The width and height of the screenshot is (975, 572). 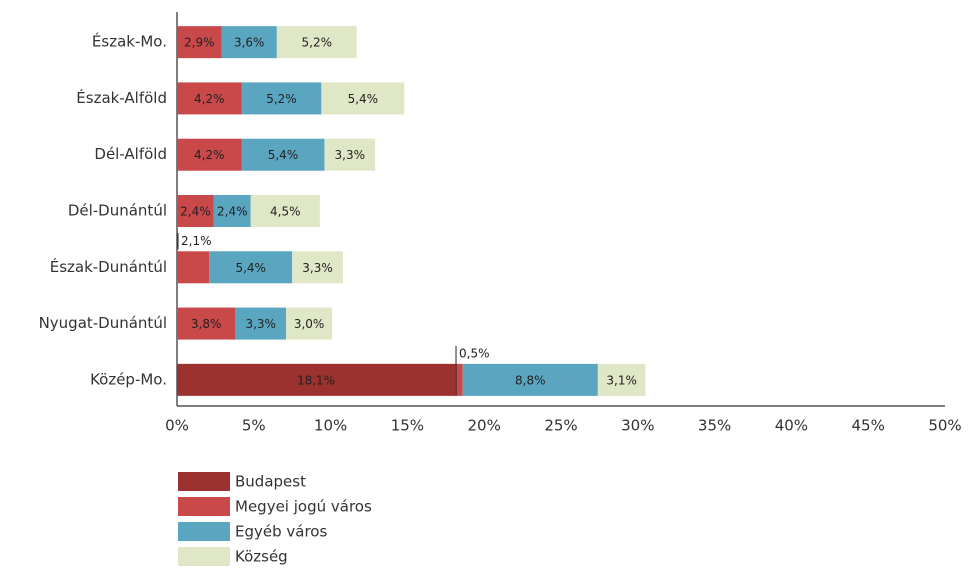 I want to click on x-tick-label: 0%, so click(x=177, y=426).